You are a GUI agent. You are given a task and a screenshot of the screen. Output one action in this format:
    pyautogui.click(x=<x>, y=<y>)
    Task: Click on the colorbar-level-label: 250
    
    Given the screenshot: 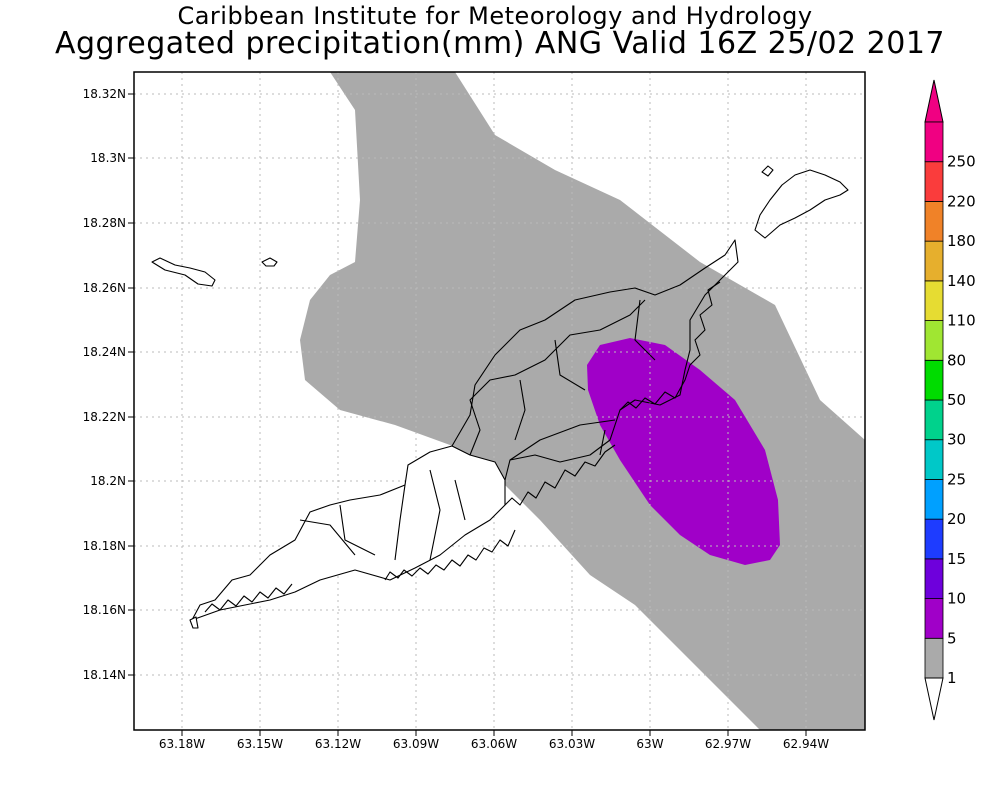 What is the action you would take?
    pyautogui.click(x=961, y=162)
    